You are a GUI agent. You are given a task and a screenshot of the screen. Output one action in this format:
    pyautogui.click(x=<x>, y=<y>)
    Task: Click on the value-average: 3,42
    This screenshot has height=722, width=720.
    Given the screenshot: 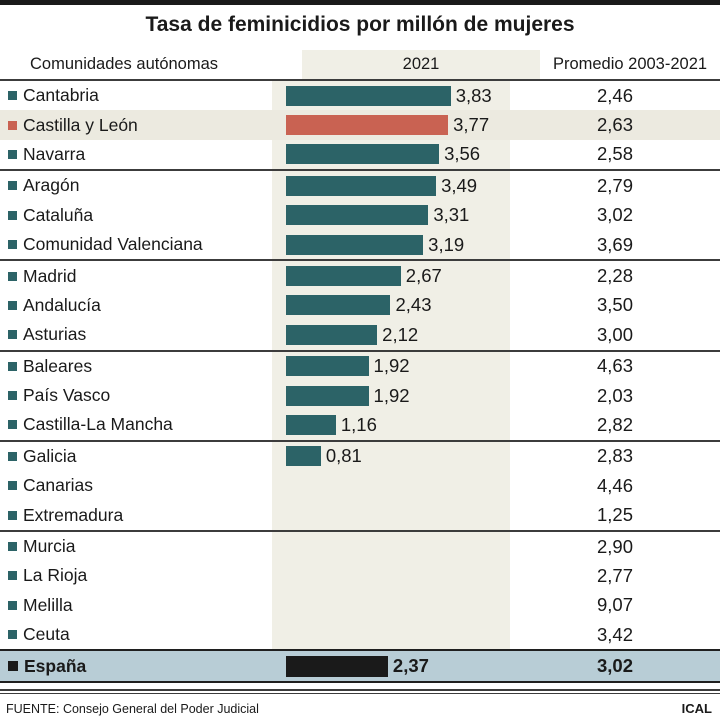 What is the action you would take?
    pyautogui.click(x=614, y=634)
    